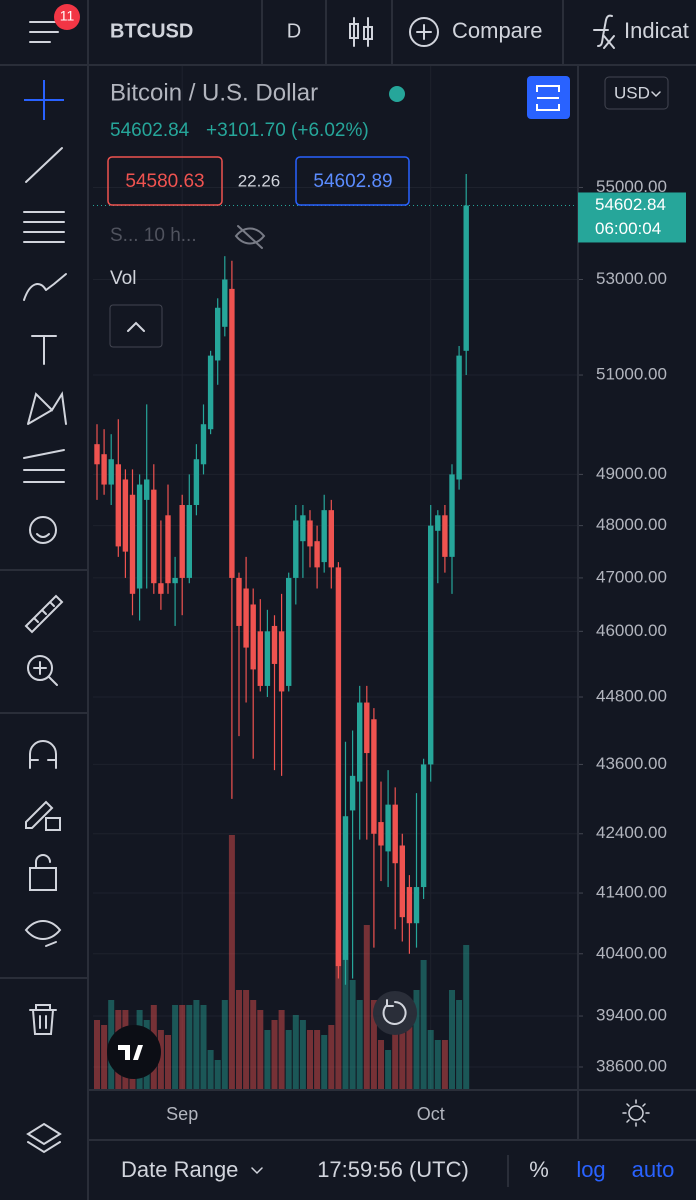 The width and height of the screenshot is (696, 1200). Describe the element at coordinates (397, 94) in the screenshot. I see `market-status` at that location.